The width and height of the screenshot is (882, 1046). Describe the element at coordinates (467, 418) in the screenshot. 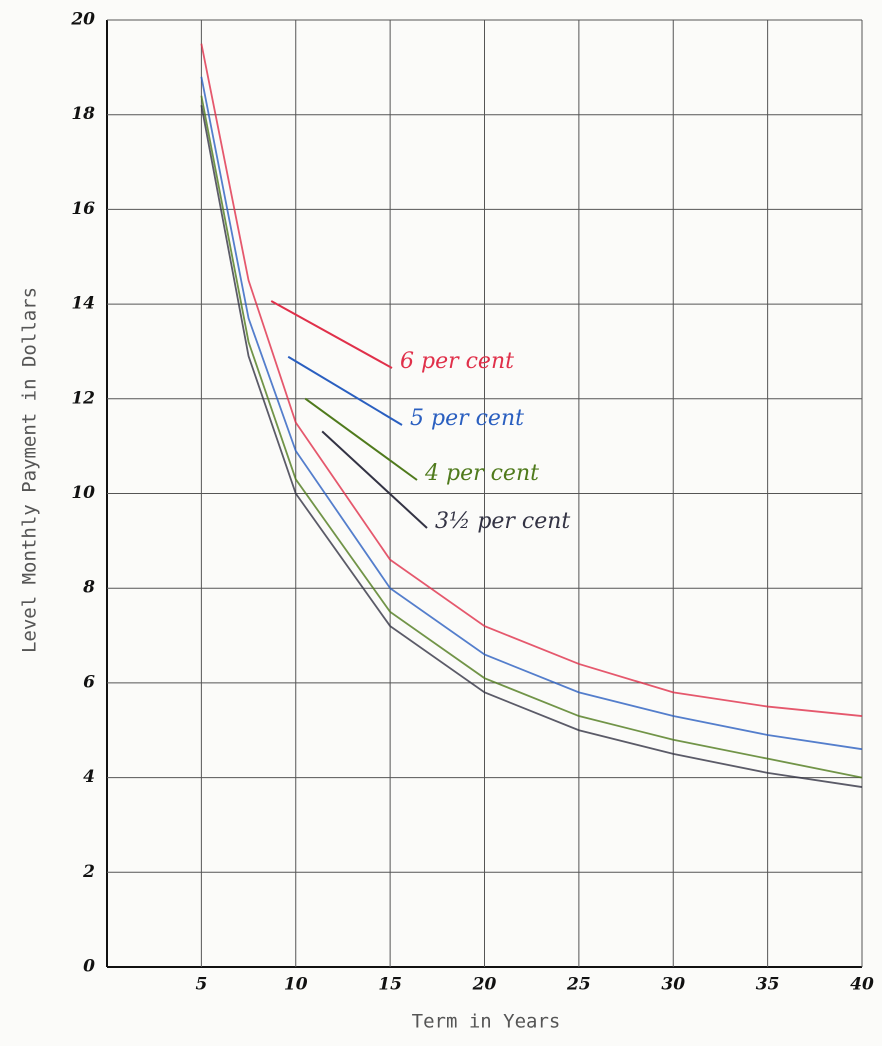

I see `series-label: 5 per cent` at that location.